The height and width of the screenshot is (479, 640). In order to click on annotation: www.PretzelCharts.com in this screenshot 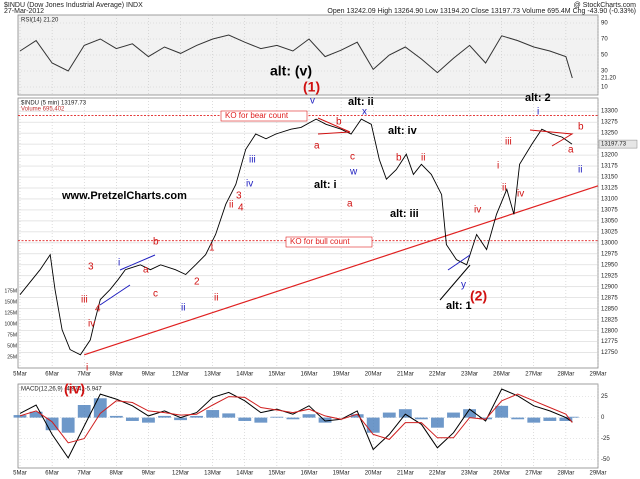, I will do `click(124, 196)`.